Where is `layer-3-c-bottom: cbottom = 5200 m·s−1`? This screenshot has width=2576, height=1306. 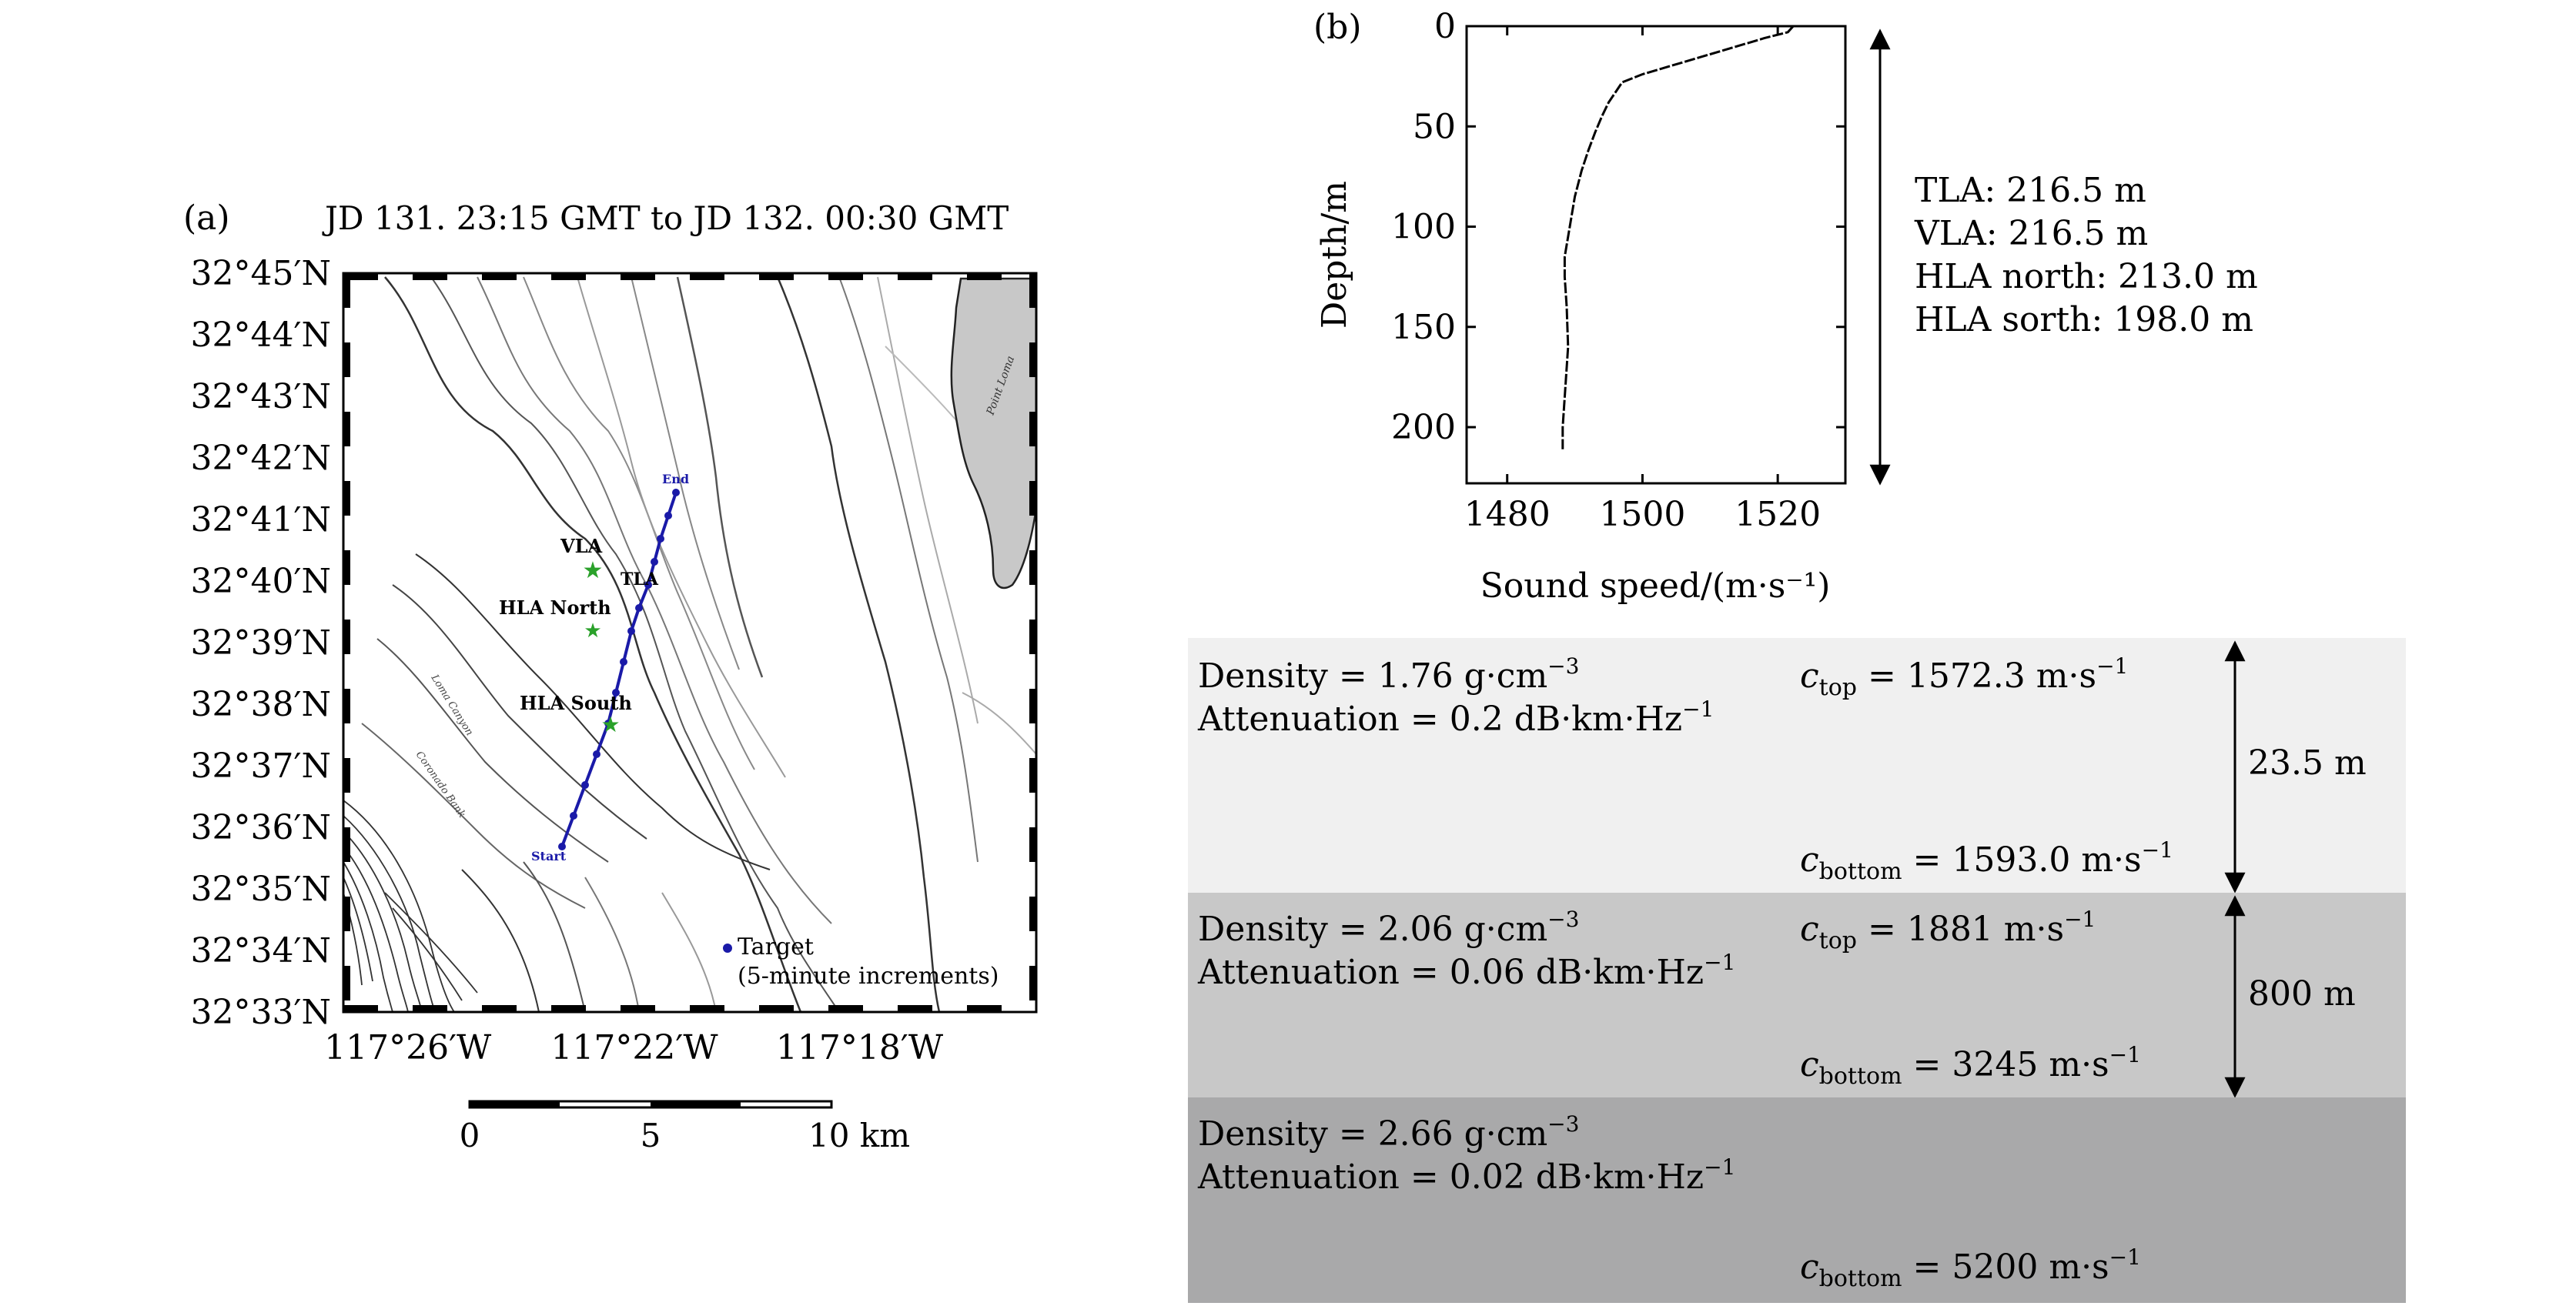
layer-3-c-bottom: cbottom = 5200 m·s−1 is located at coordinates (1971, 1268).